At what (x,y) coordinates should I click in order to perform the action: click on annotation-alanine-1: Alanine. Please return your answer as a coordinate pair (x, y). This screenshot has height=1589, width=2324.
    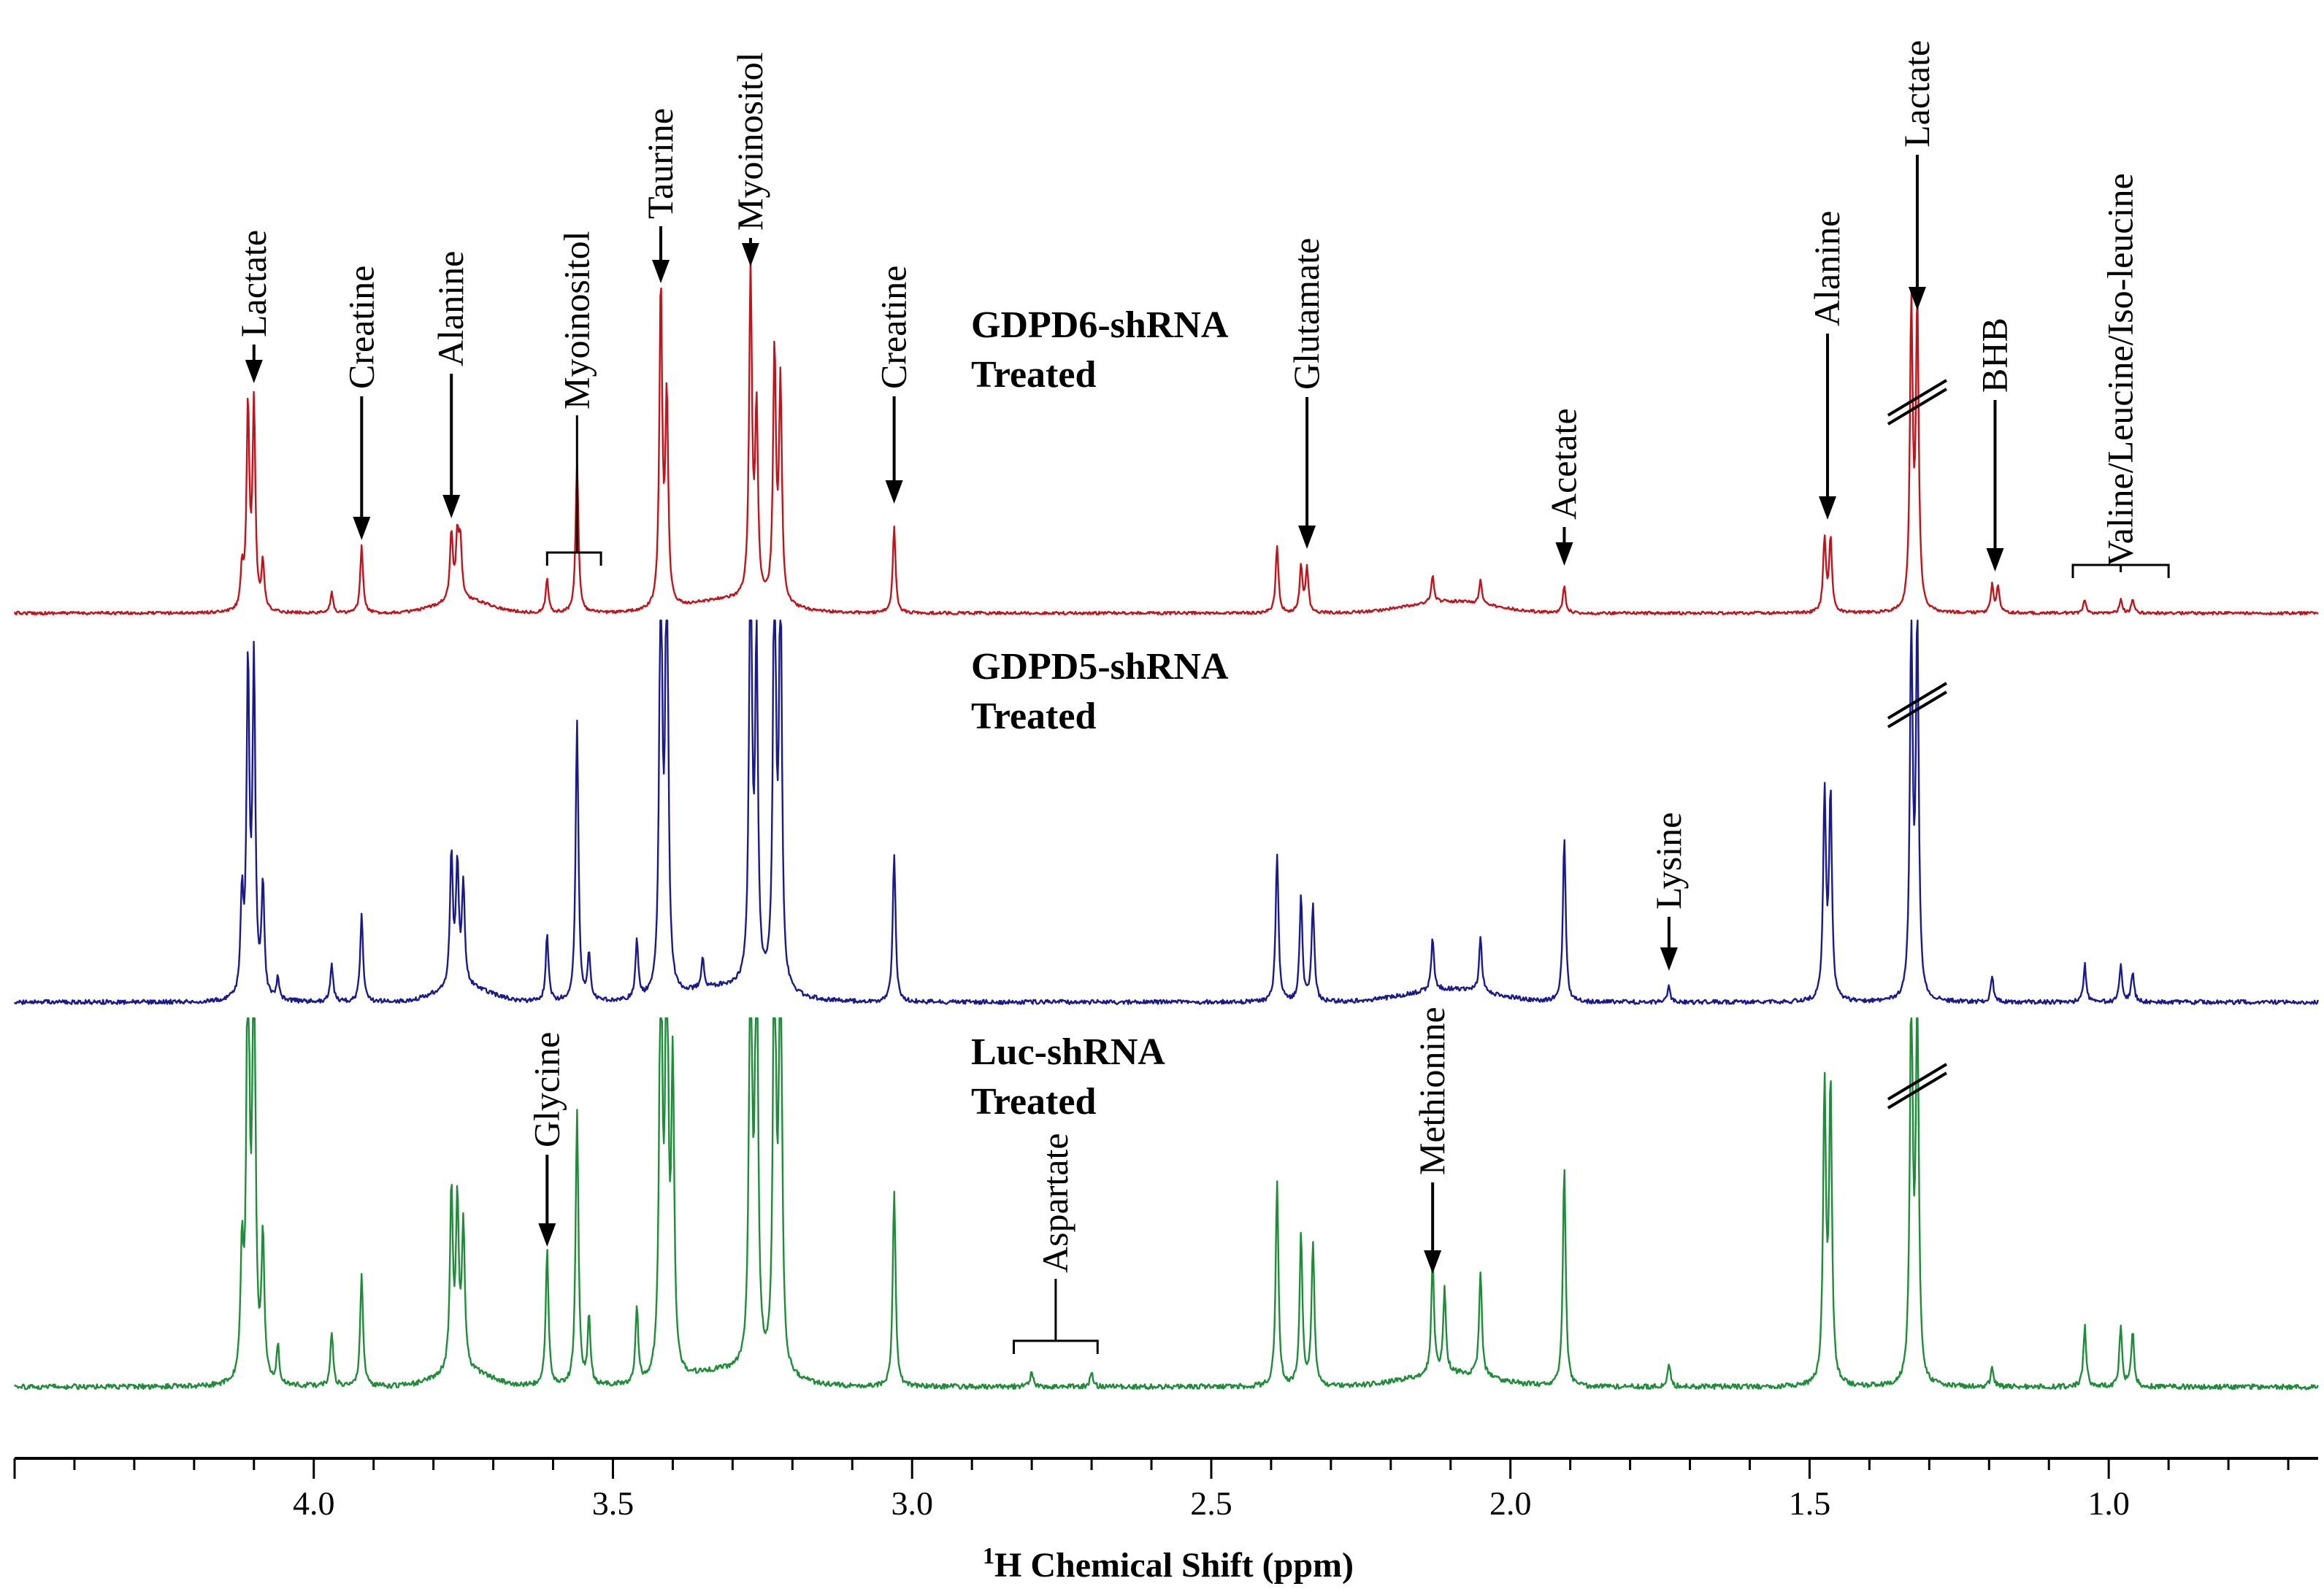
    Looking at the image, I should click on (450, 384).